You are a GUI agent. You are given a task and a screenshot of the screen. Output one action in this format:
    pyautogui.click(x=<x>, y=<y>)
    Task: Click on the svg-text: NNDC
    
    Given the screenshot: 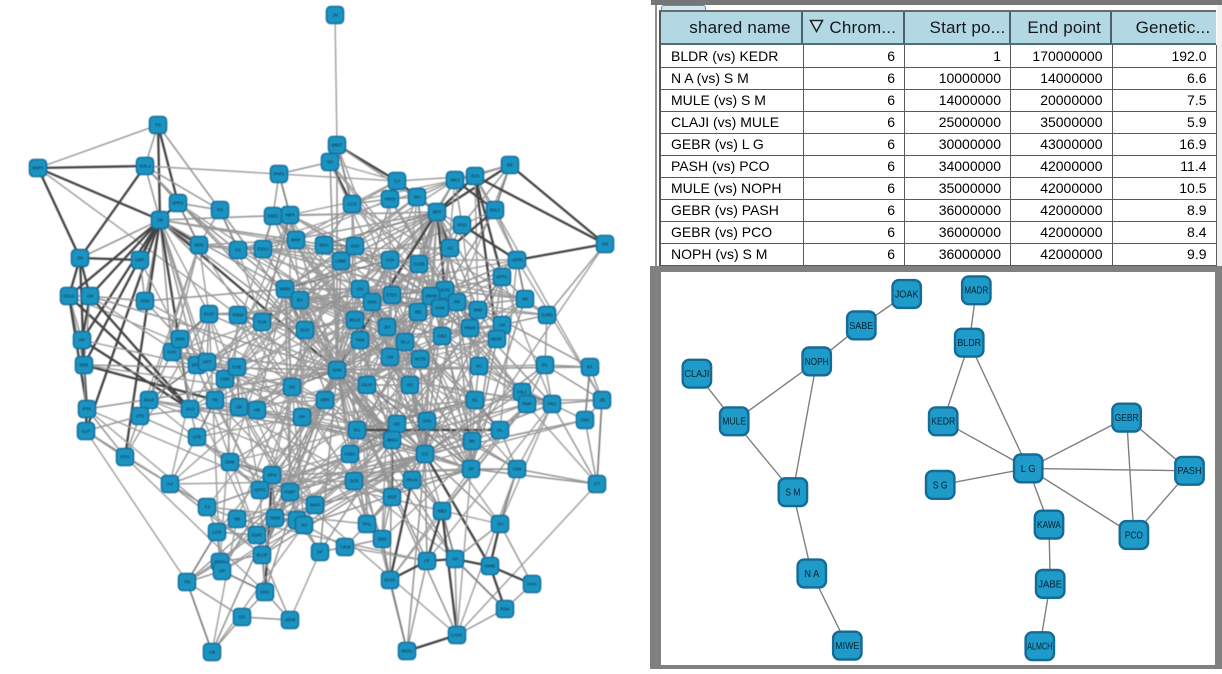 What is the action you would take?
    pyautogui.click(x=273, y=216)
    